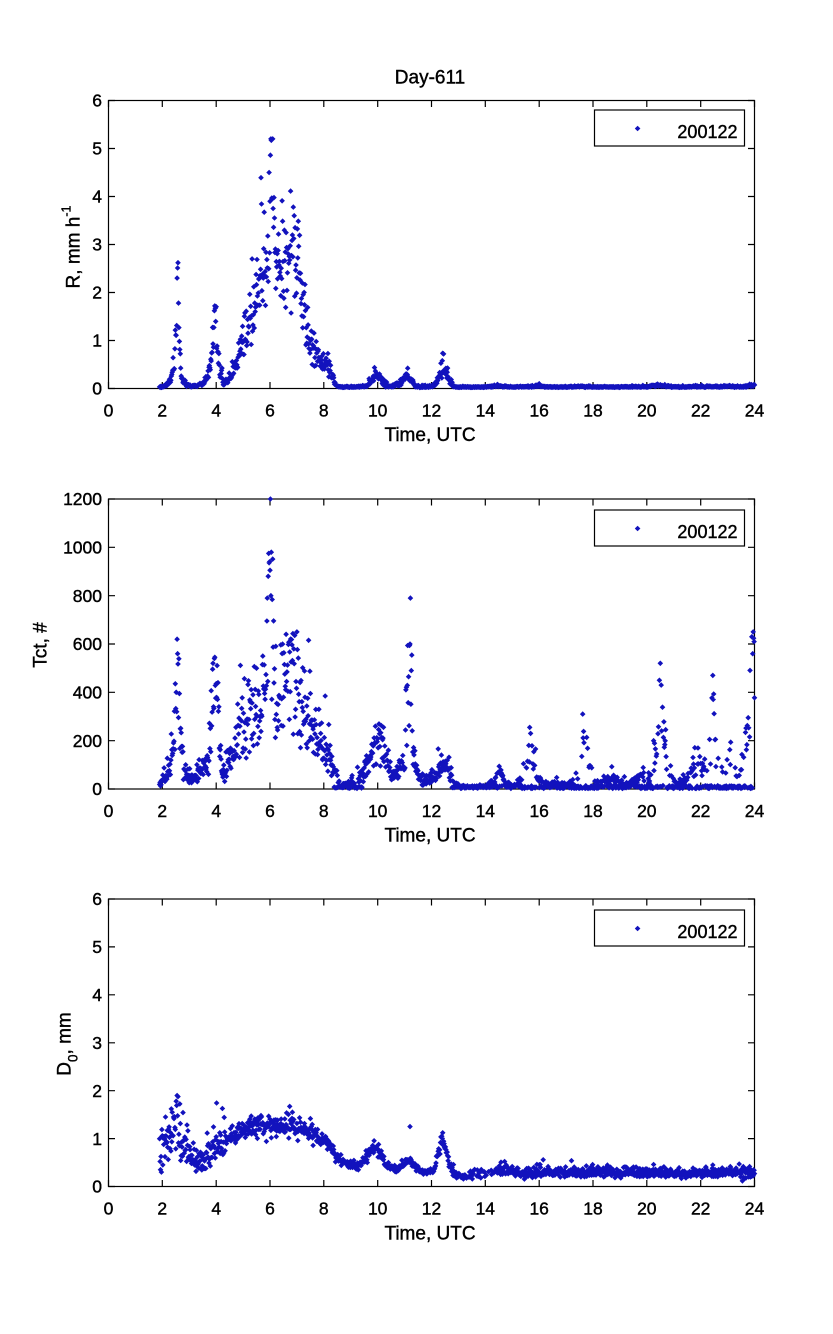  Describe the element at coordinates (430, 78) in the screenshot. I see `svg-text: Day-611` at that location.